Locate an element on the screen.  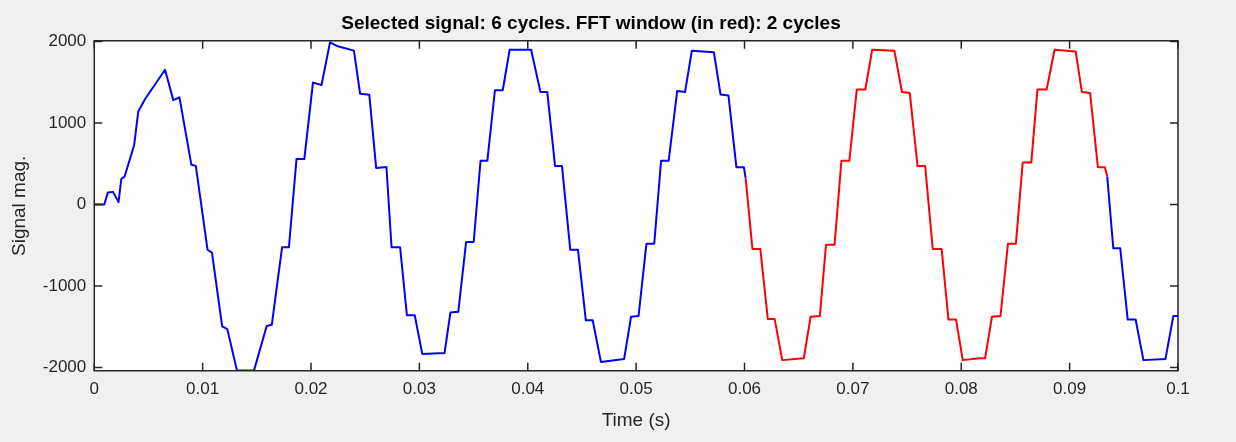
y-tick-label: 0 is located at coordinates (81, 204).